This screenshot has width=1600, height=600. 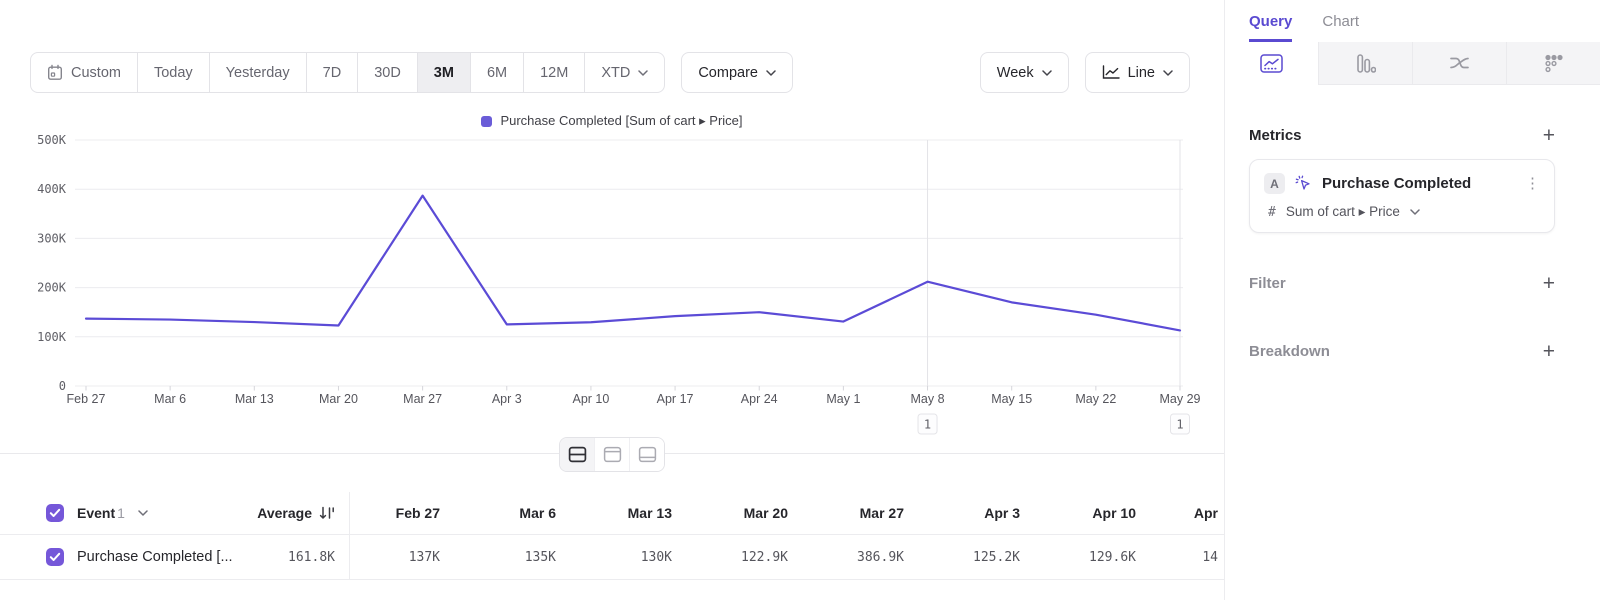 What do you see at coordinates (326, 512) in the screenshot?
I see `sort-icon` at bounding box center [326, 512].